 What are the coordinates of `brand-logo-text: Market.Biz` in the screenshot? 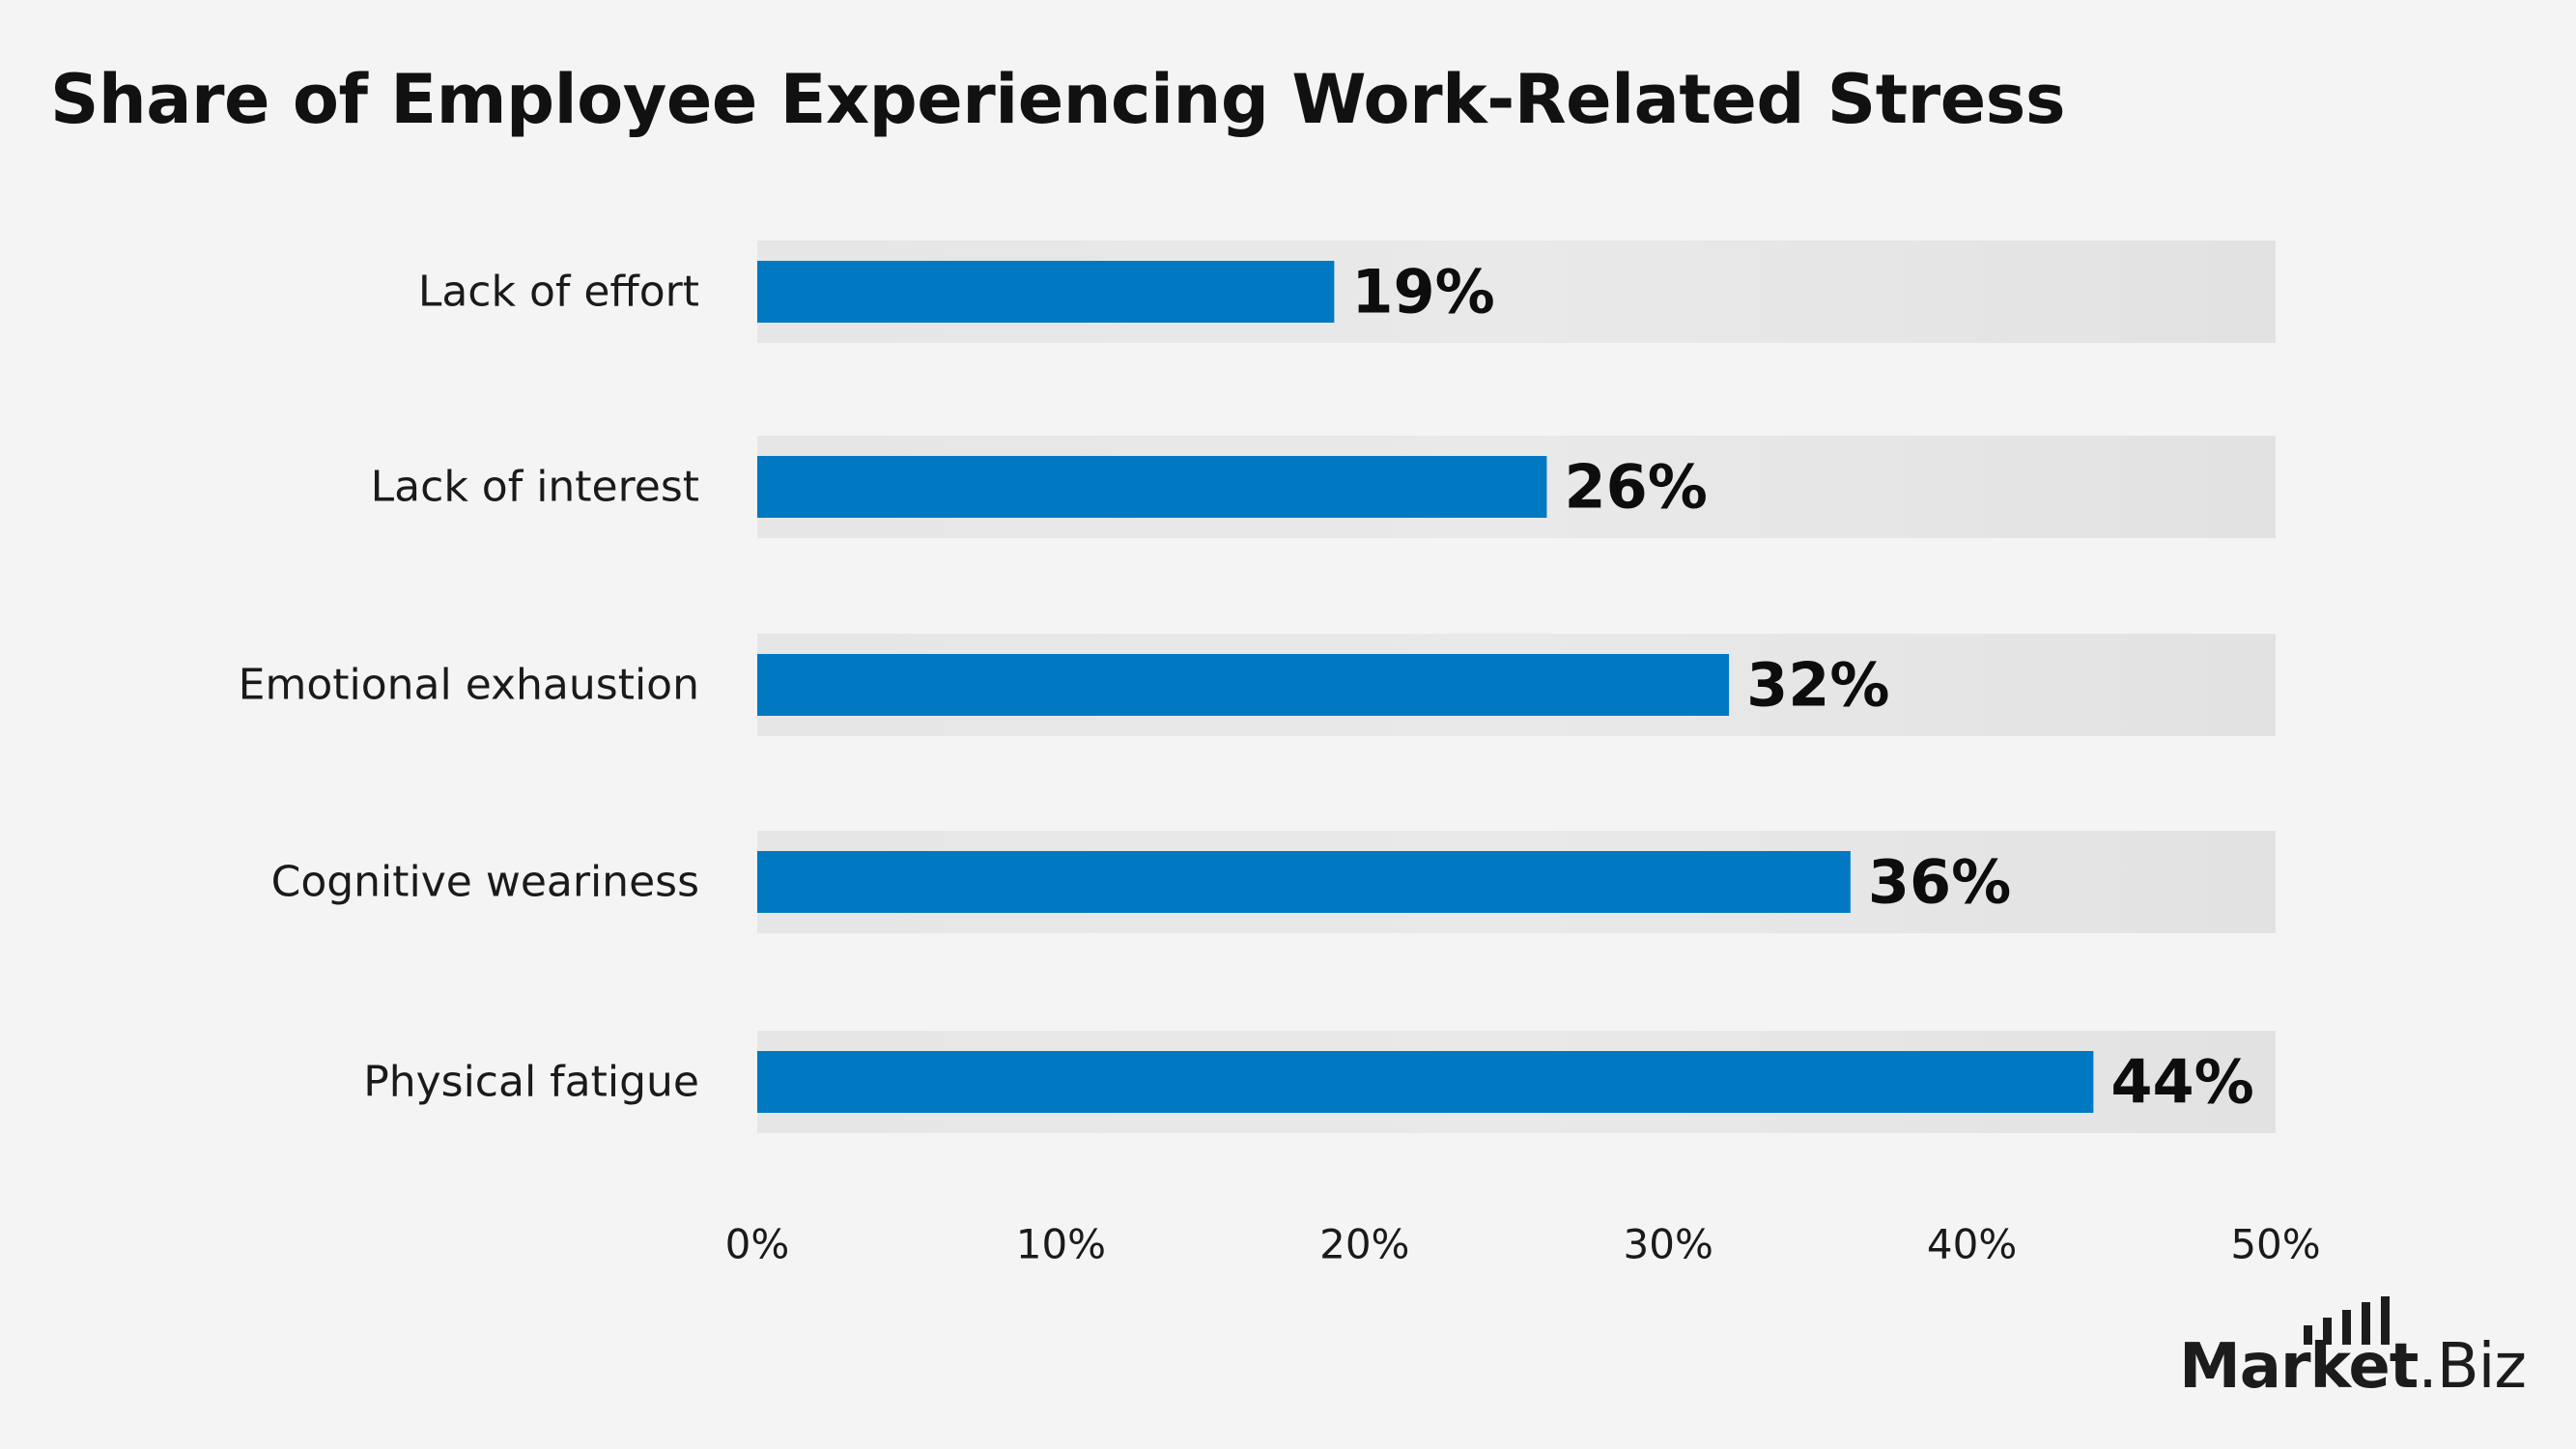 It's located at (2353, 1367).